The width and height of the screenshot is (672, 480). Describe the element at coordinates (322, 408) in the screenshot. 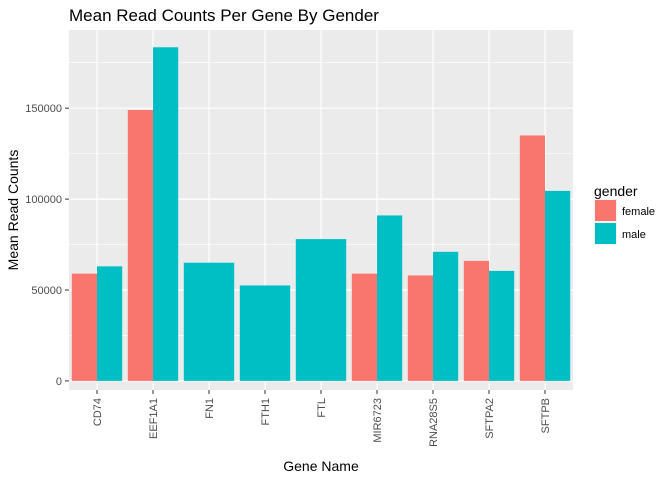

I see `x-tick-label: FTL` at that location.